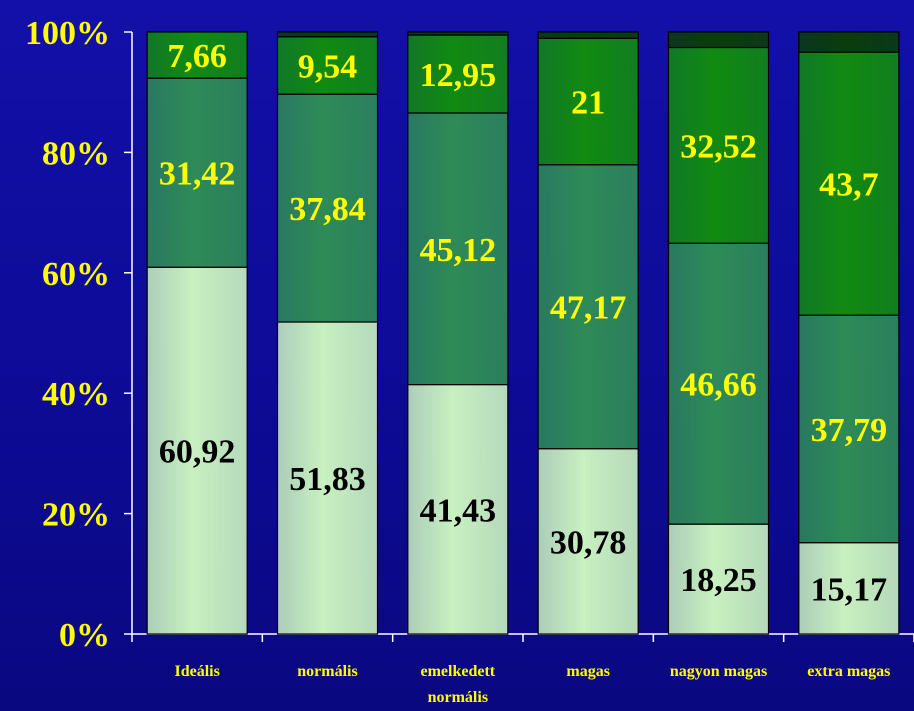  I want to click on data-label: 37,79, so click(849, 430).